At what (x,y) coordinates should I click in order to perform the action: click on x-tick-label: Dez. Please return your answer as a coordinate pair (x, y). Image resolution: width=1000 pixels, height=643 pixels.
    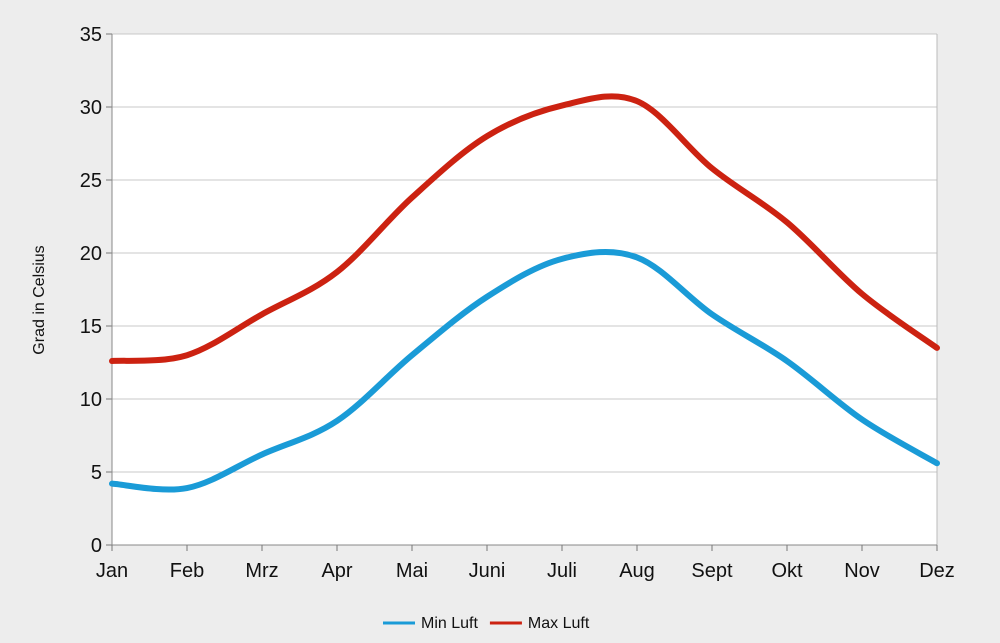
    Looking at the image, I should click on (937, 571).